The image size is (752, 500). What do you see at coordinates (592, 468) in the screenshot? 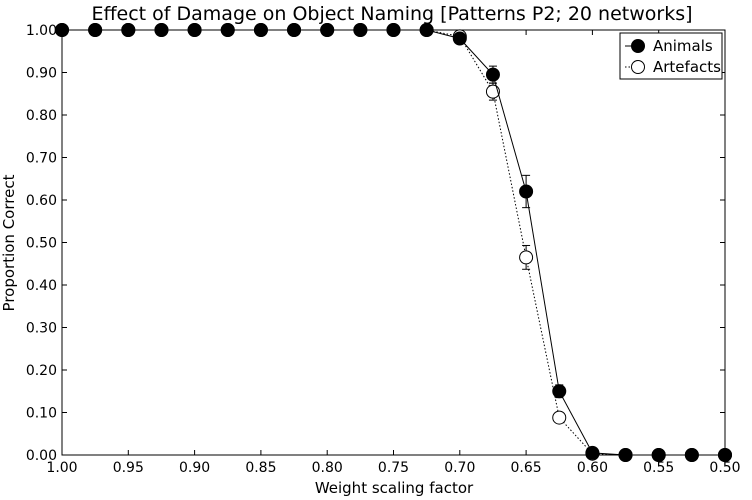
I see `x-tick-label: 0.60` at bounding box center [592, 468].